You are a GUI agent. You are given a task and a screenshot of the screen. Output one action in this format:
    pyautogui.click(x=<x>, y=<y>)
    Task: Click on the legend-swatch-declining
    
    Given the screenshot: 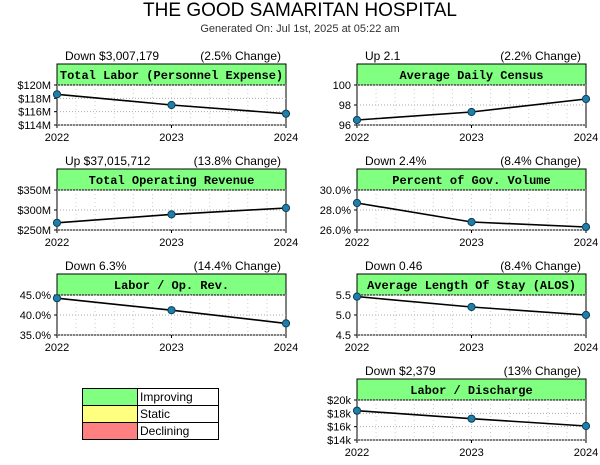 What is the action you would take?
    pyautogui.click(x=110, y=431)
    